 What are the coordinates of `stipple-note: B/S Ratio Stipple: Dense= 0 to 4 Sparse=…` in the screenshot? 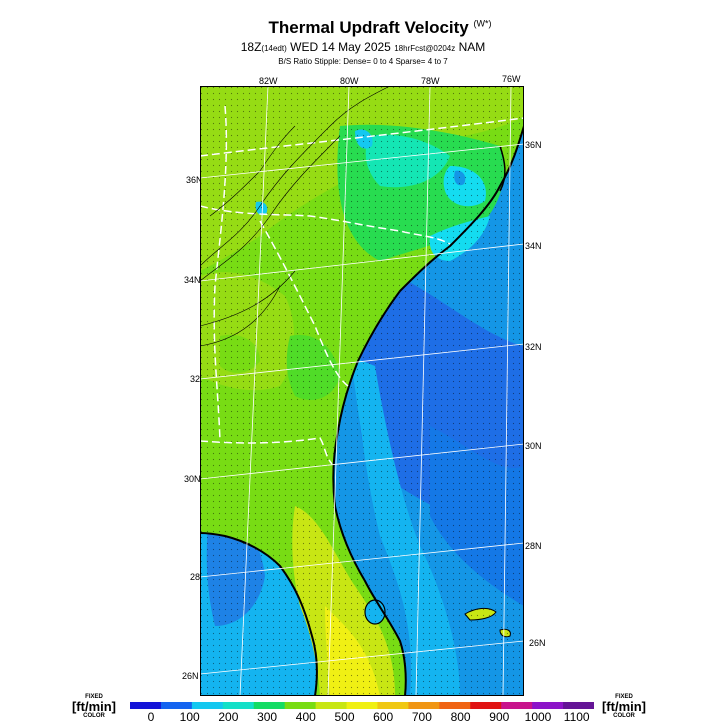 It's located at (363, 61).